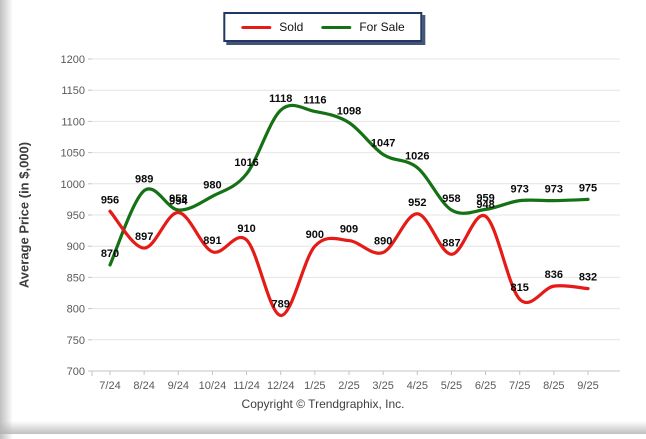 This screenshot has width=646, height=439. Describe the element at coordinates (212, 241) in the screenshot. I see `data-label-sold: 891` at that location.